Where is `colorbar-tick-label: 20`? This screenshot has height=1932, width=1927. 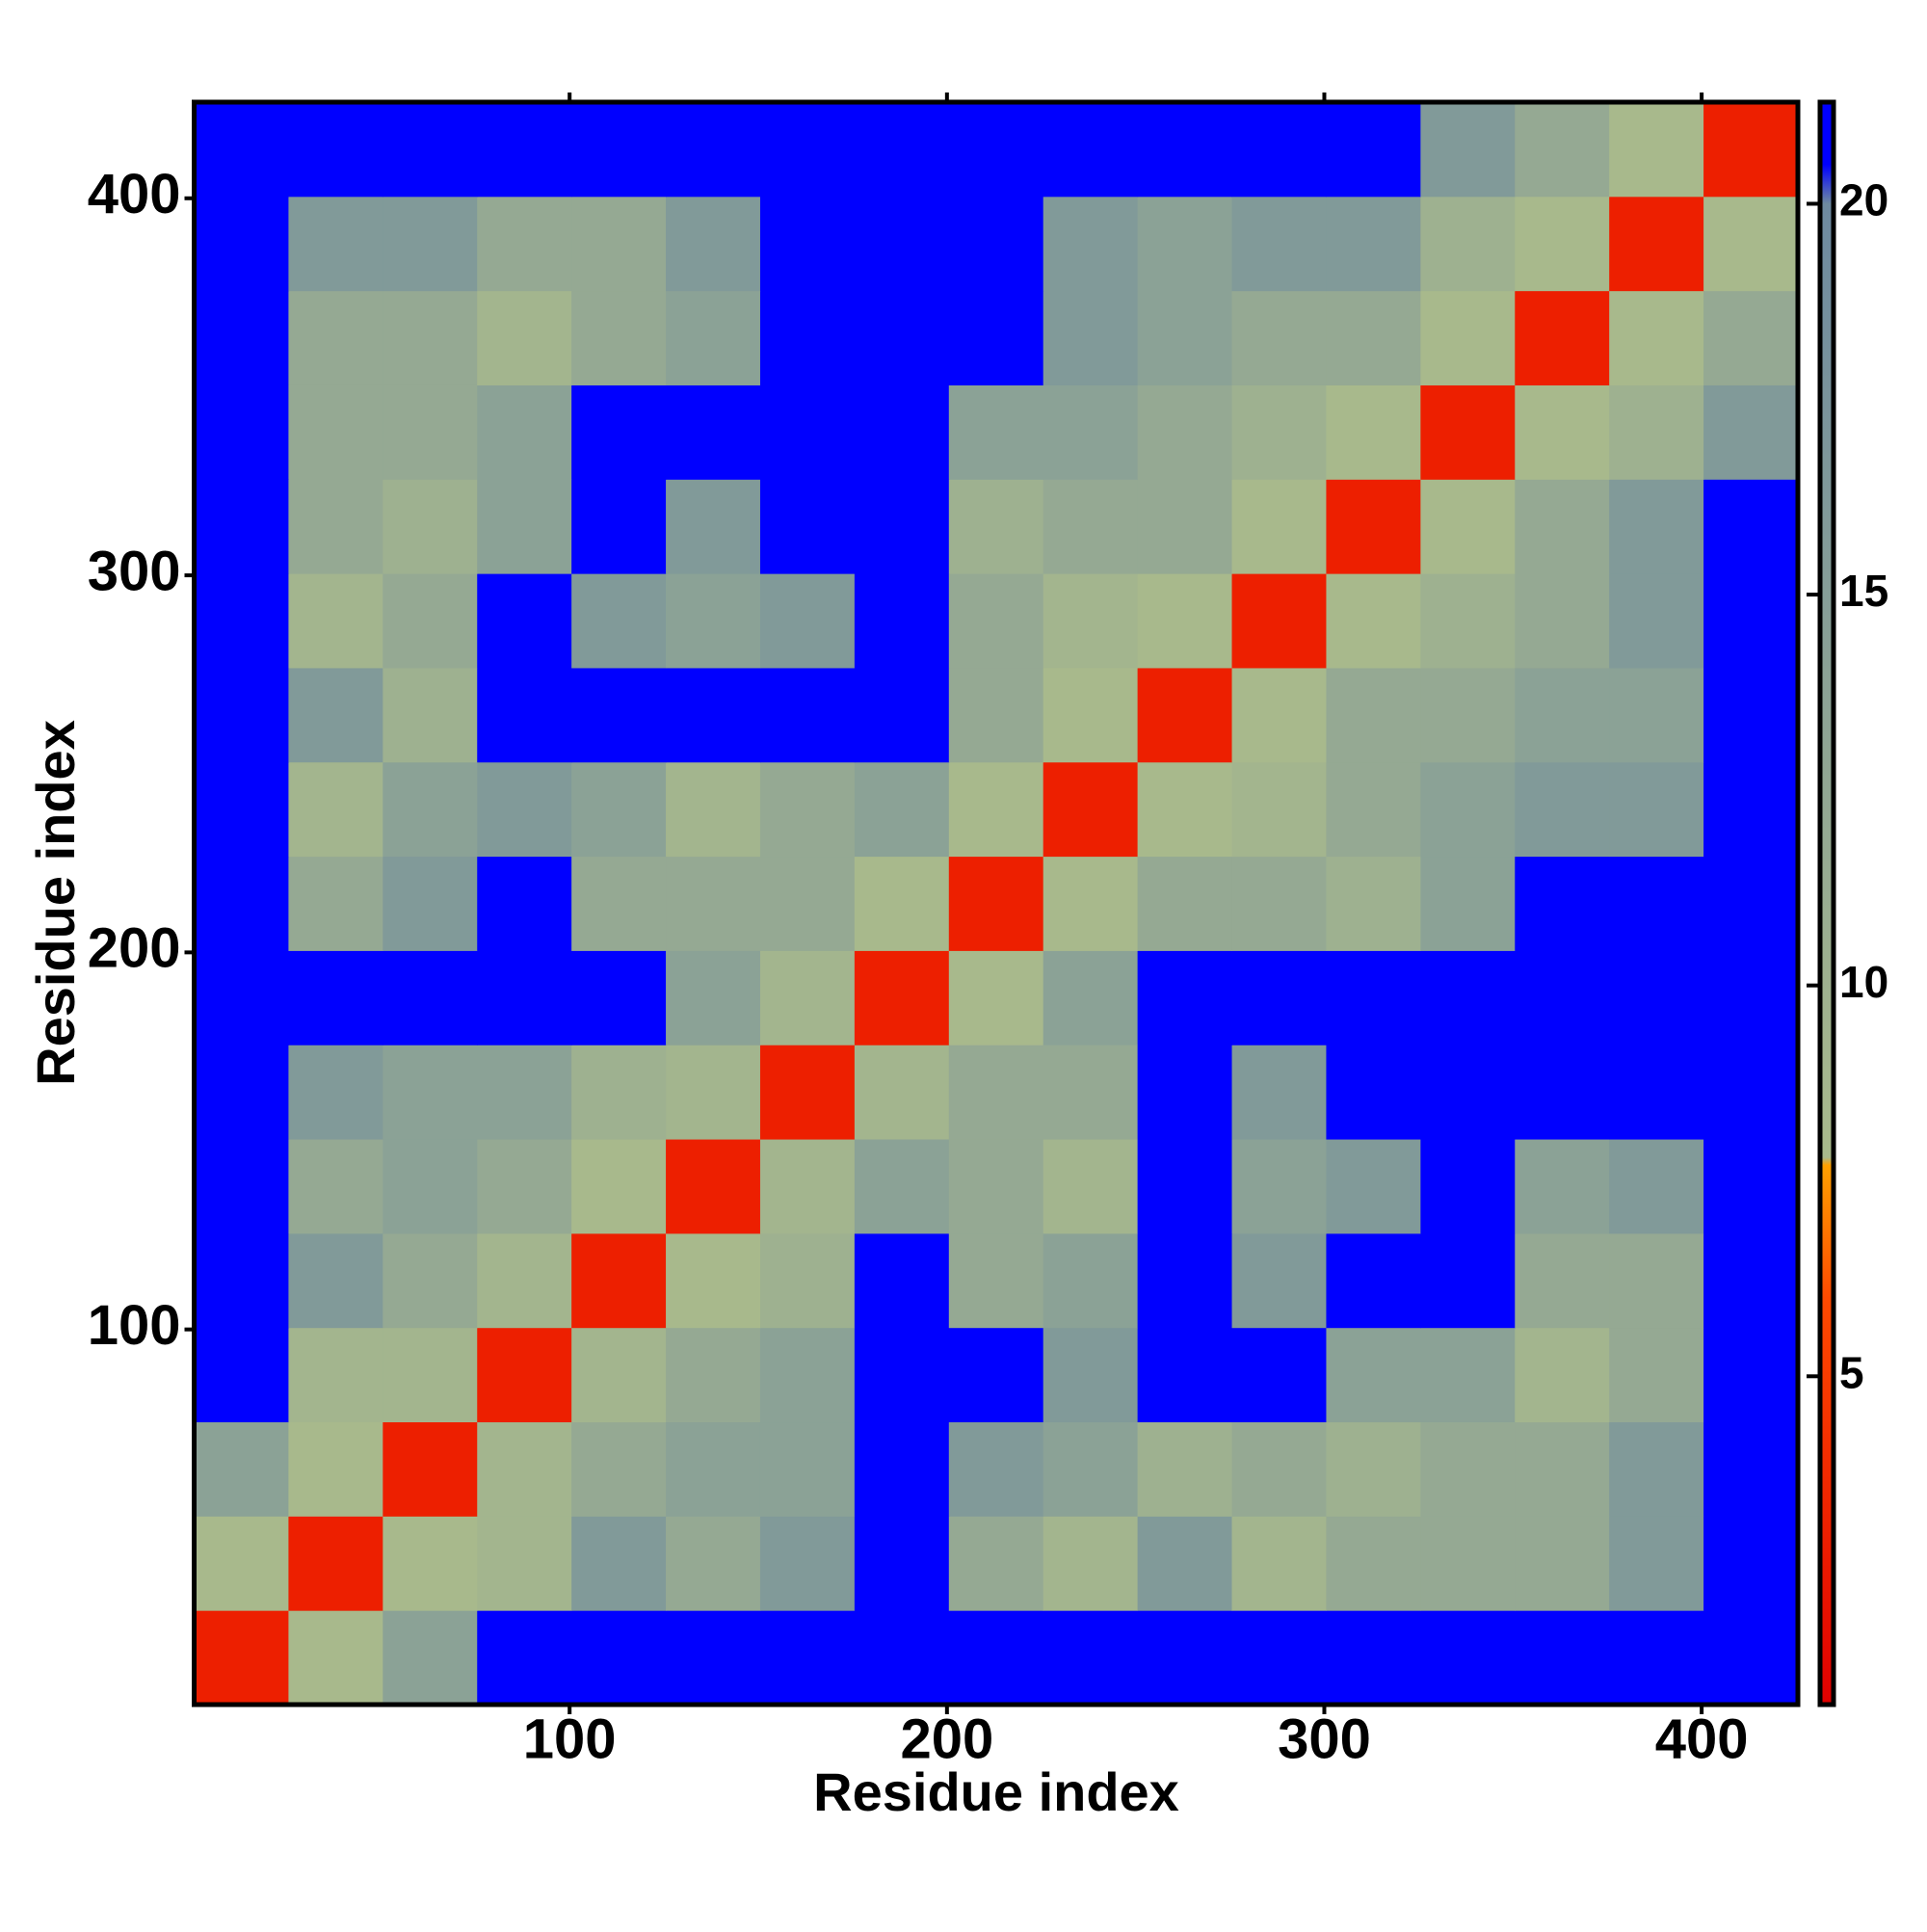
colorbar-tick-label: 20 is located at coordinates (1864, 200).